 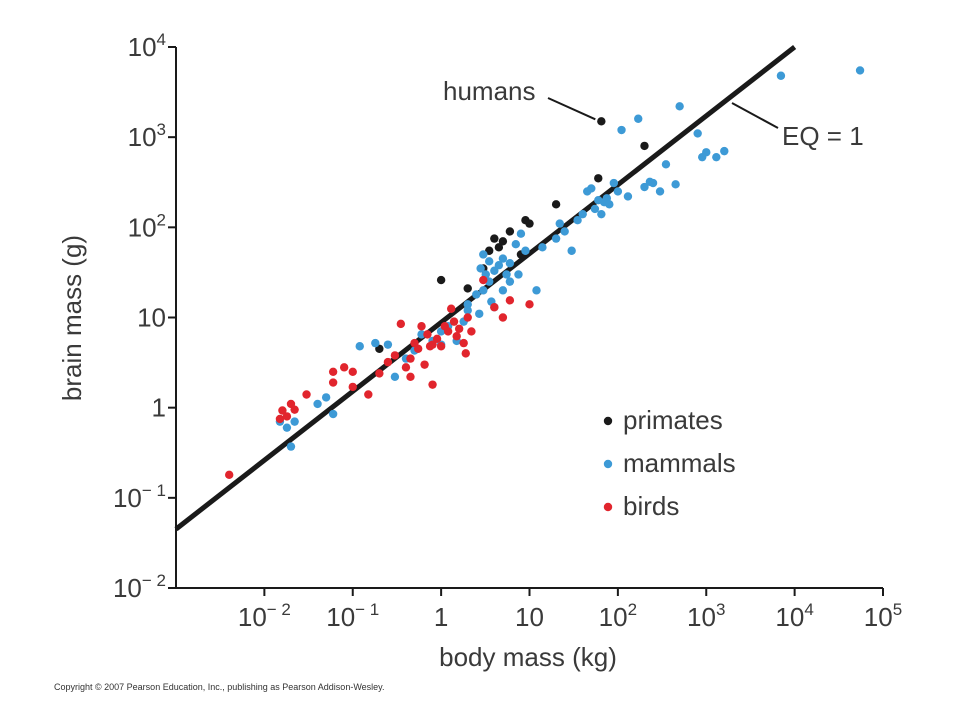 What do you see at coordinates (608, 464) in the screenshot?
I see `legend-marker-mammals` at bounding box center [608, 464].